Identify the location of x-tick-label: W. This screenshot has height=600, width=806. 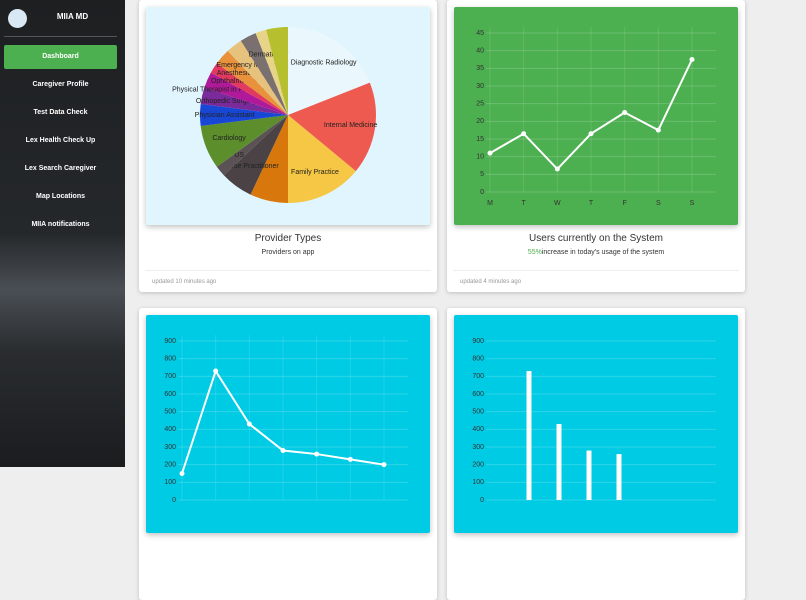
(557, 203).